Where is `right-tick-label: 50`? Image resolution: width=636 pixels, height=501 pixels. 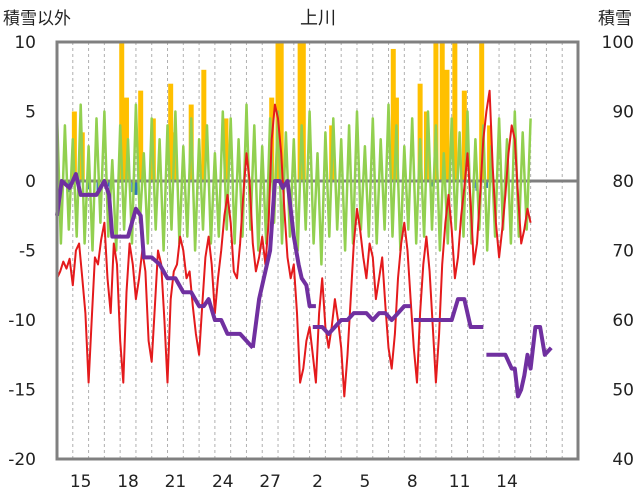
right-tick-label: 50 is located at coordinates (623, 391).